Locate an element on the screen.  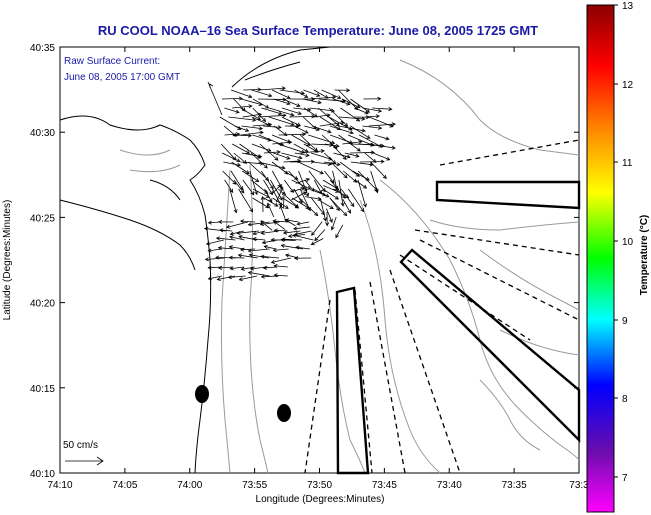
x-tick-label: 74:05 is located at coordinates (124, 485).